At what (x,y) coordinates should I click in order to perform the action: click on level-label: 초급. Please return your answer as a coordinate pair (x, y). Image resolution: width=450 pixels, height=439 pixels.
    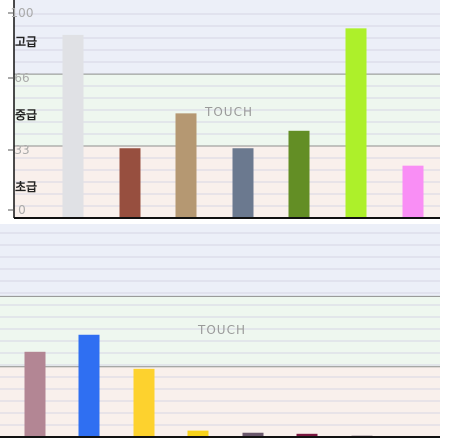
    Looking at the image, I should click on (26, 187).